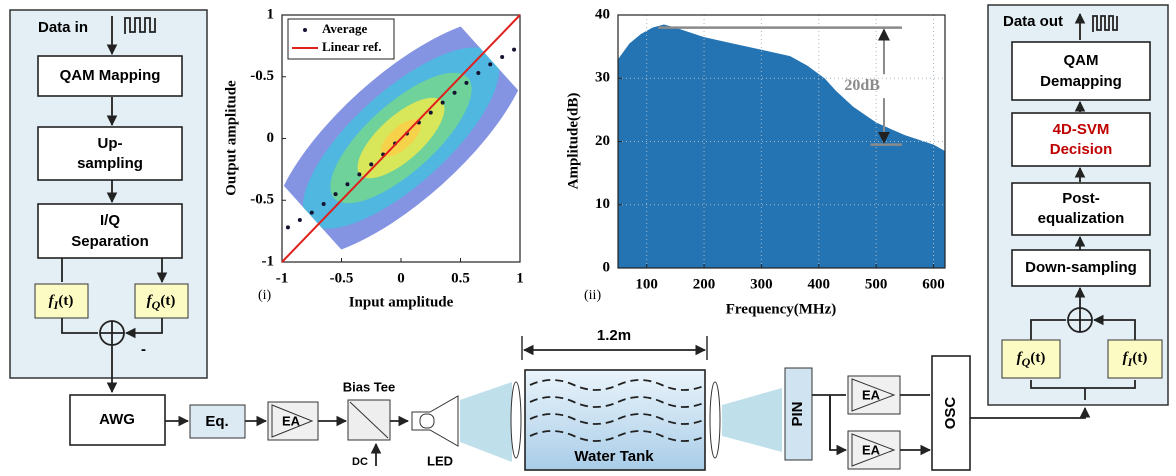 The width and height of the screenshot is (1176, 476). What do you see at coordinates (110, 143) in the screenshot?
I see `block-label: Up-` at bounding box center [110, 143].